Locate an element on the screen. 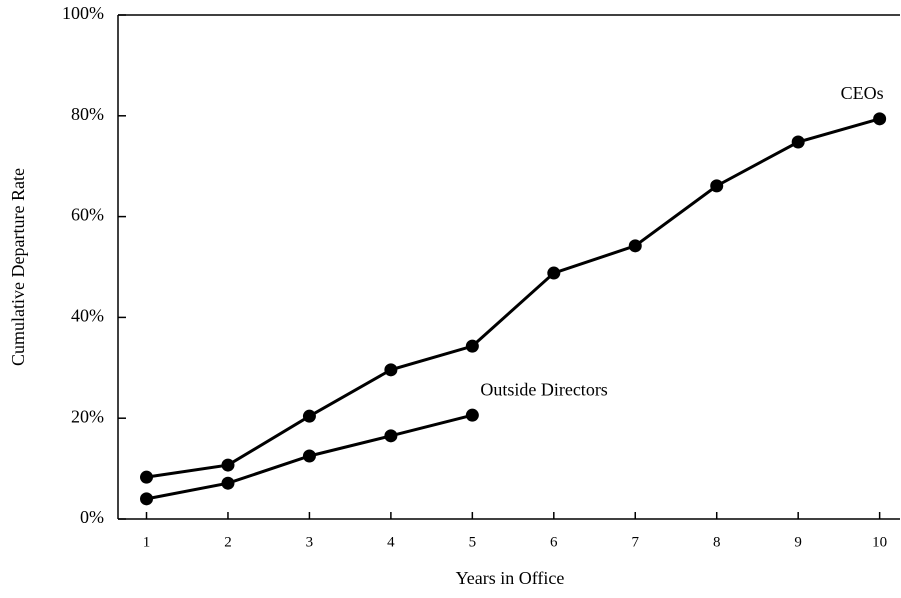 This screenshot has height=598, width=901. x-tick-label: 1 is located at coordinates (147, 542).